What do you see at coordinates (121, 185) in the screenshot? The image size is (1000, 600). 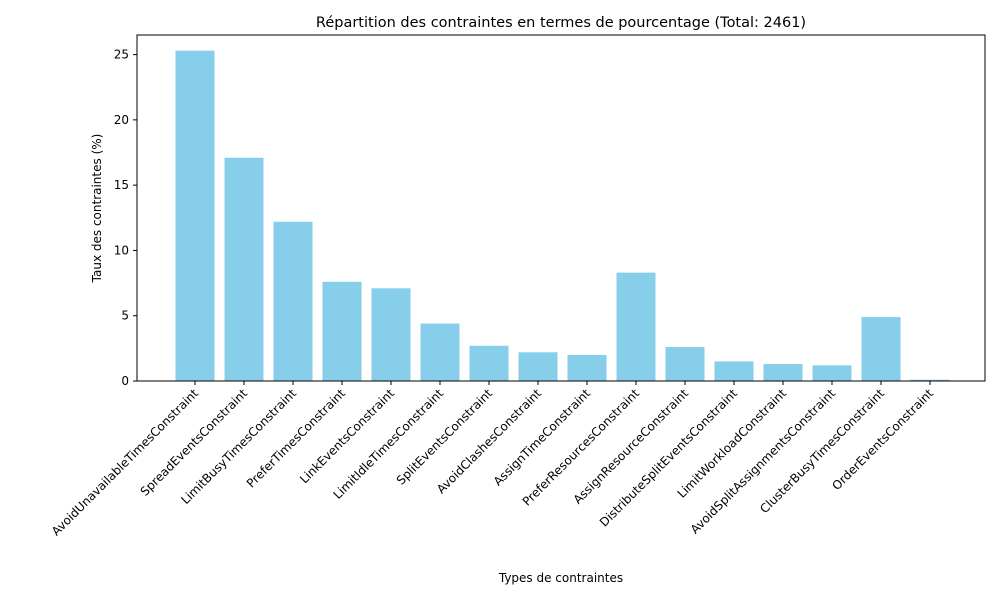 I see `y-tick-label: 15` at bounding box center [121, 185].